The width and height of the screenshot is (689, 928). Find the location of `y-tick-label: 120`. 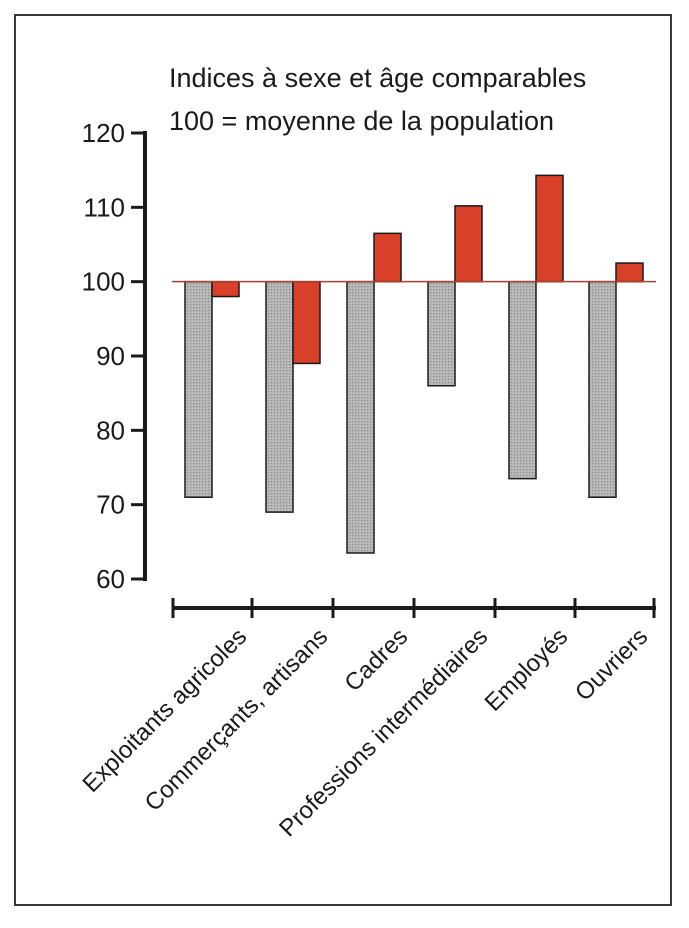

y-tick-label: 120 is located at coordinates (103, 133).